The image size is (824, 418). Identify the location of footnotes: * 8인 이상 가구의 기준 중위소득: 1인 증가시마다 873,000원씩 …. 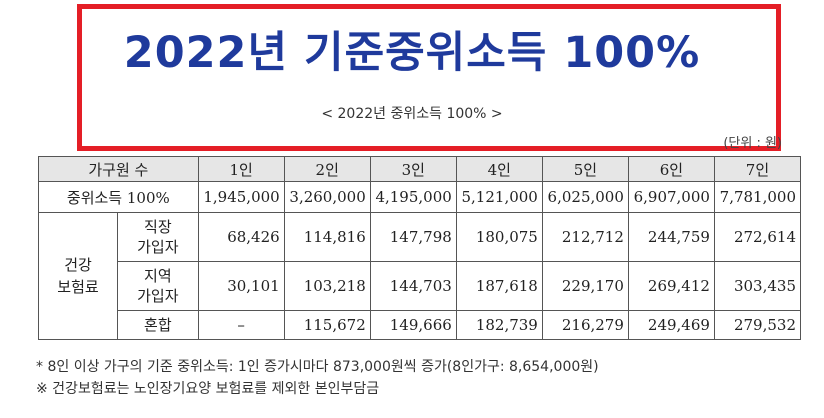
(317, 378).